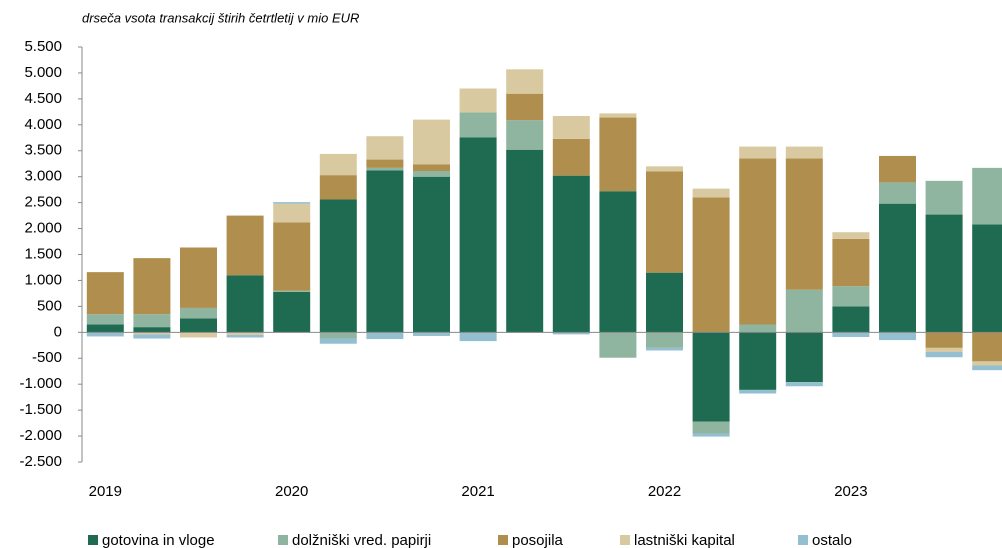 This screenshot has height=548, width=1002. I want to click on x-tick-label: 2022, so click(664, 491).